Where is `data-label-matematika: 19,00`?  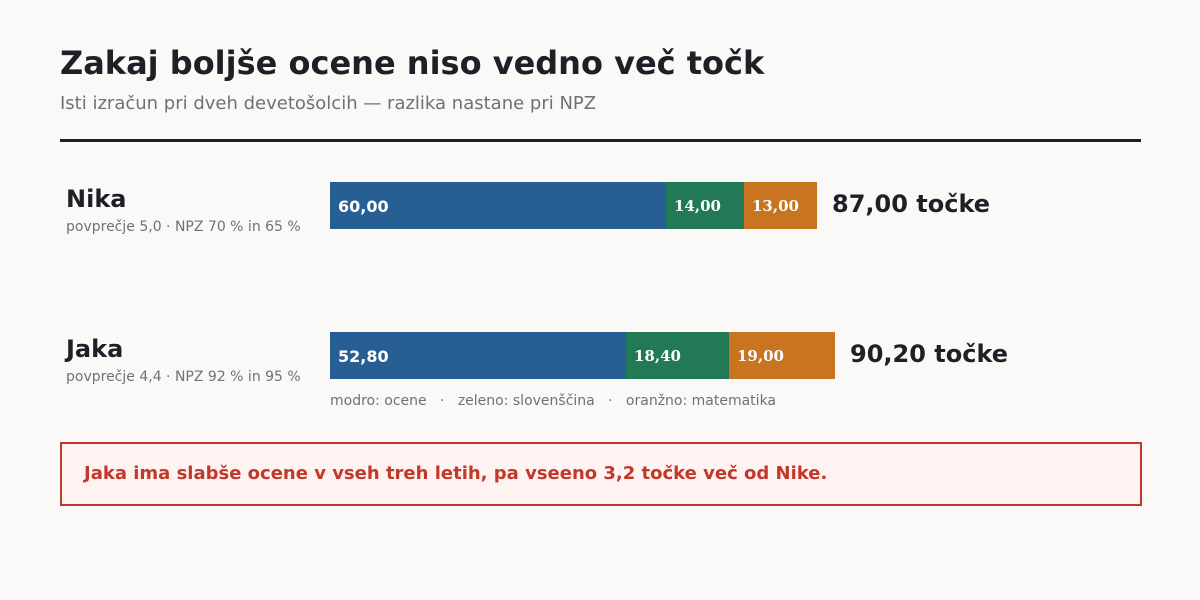
data-label-matematika: 19,00 is located at coordinates (760, 356).